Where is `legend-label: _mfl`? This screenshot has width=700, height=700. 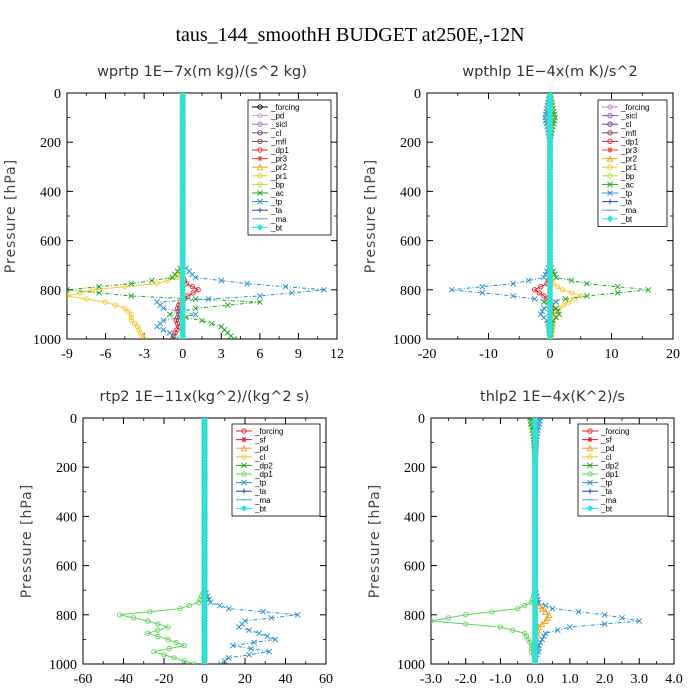
legend-label: _mfl is located at coordinates (628, 133).